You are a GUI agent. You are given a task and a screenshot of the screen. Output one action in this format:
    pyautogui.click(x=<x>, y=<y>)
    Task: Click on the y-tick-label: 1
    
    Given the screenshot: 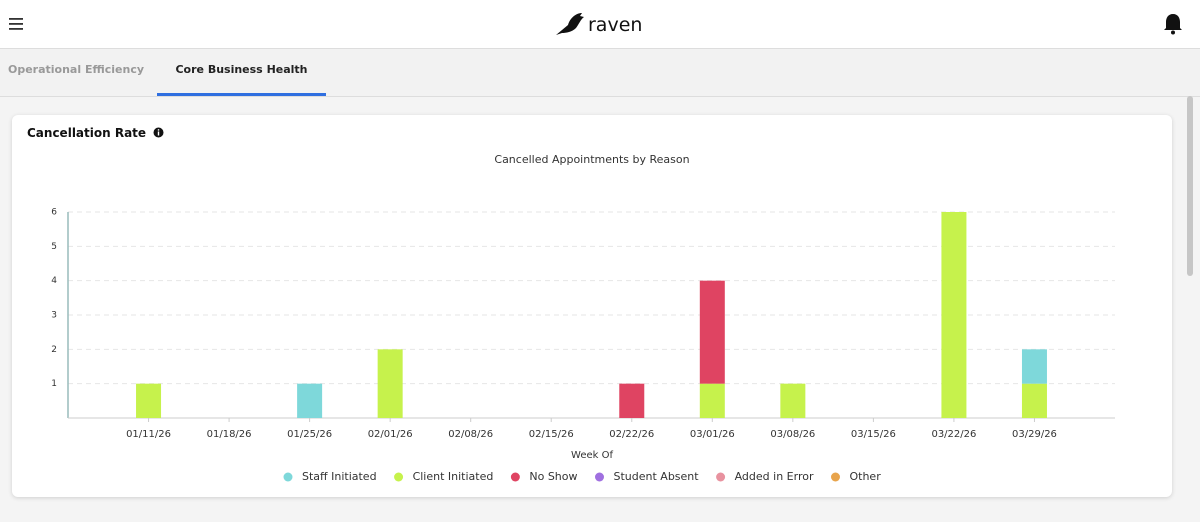 What is the action you would take?
    pyautogui.click(x=54, y=384)
    